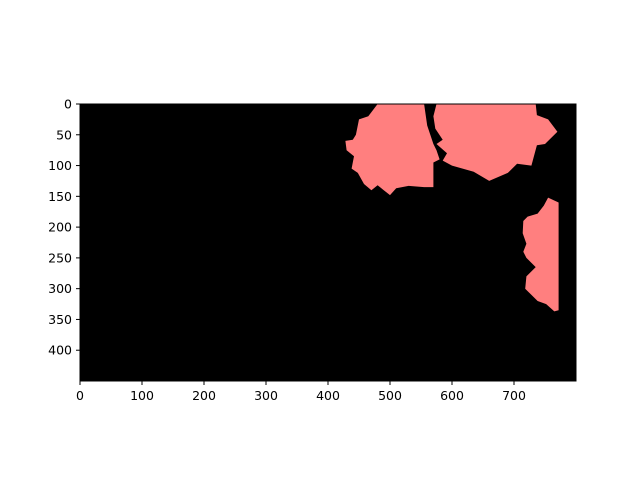  What do you see at coordinates (452, 208) in the screenshot?
I see `highlighted-regions` at bounding box center [452, 208].